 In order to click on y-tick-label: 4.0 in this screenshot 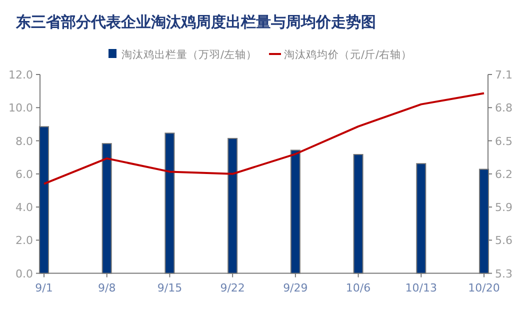, I will do `click(24, 207)`.